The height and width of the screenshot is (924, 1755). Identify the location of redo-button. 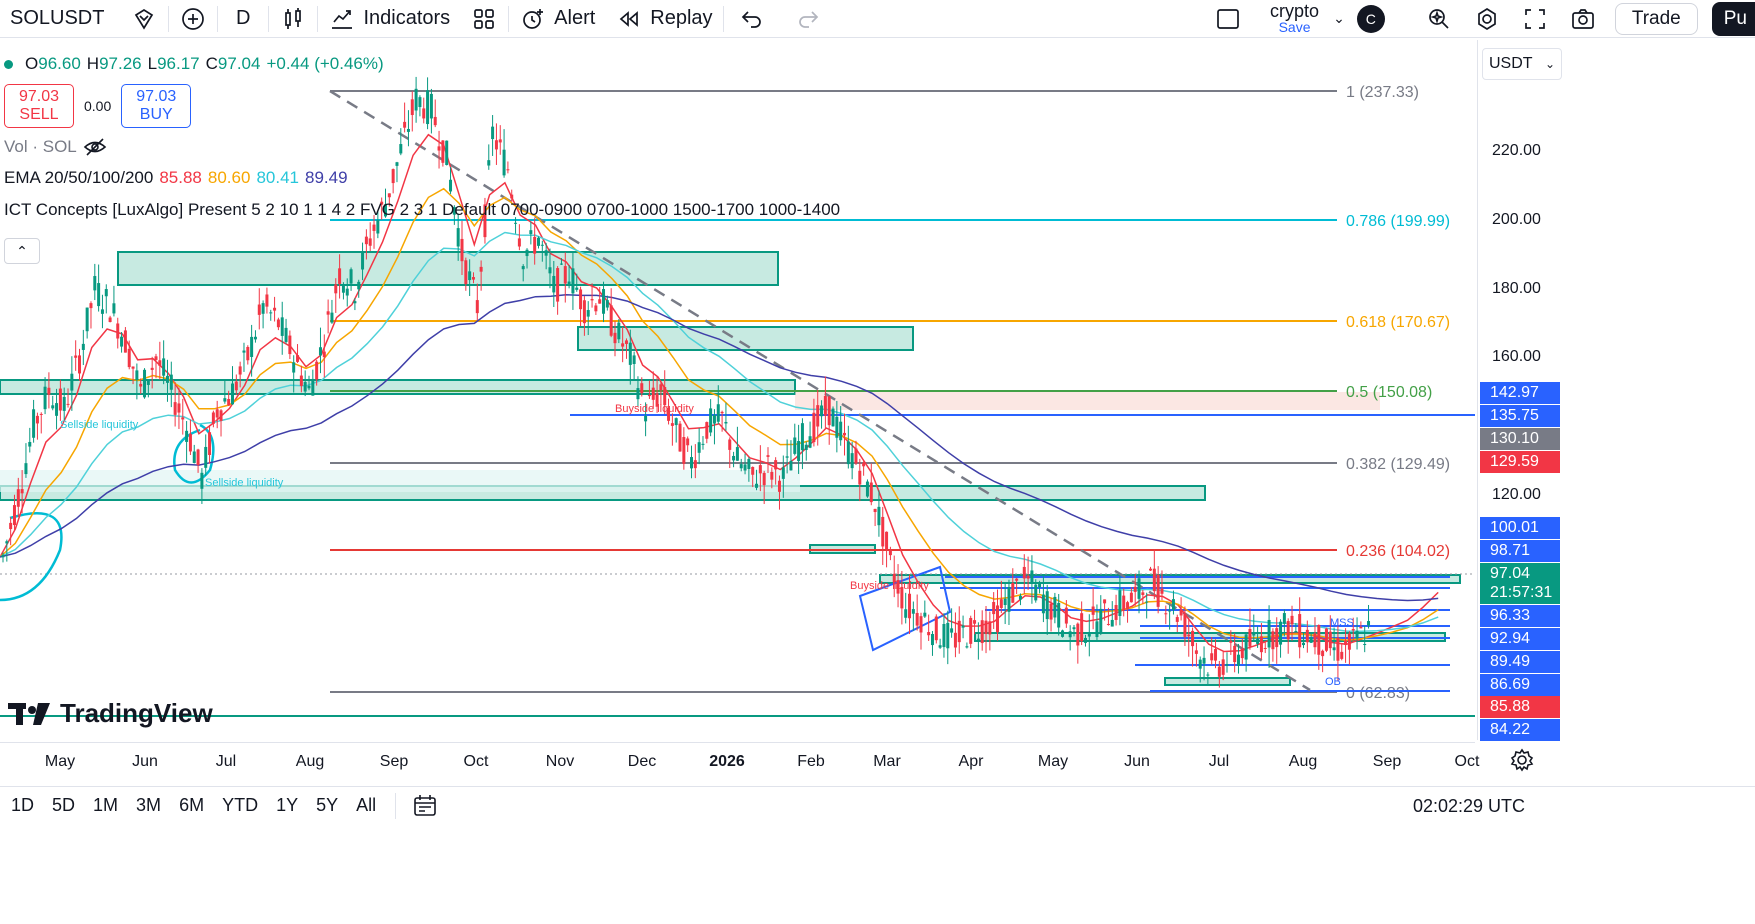
(808, 19).